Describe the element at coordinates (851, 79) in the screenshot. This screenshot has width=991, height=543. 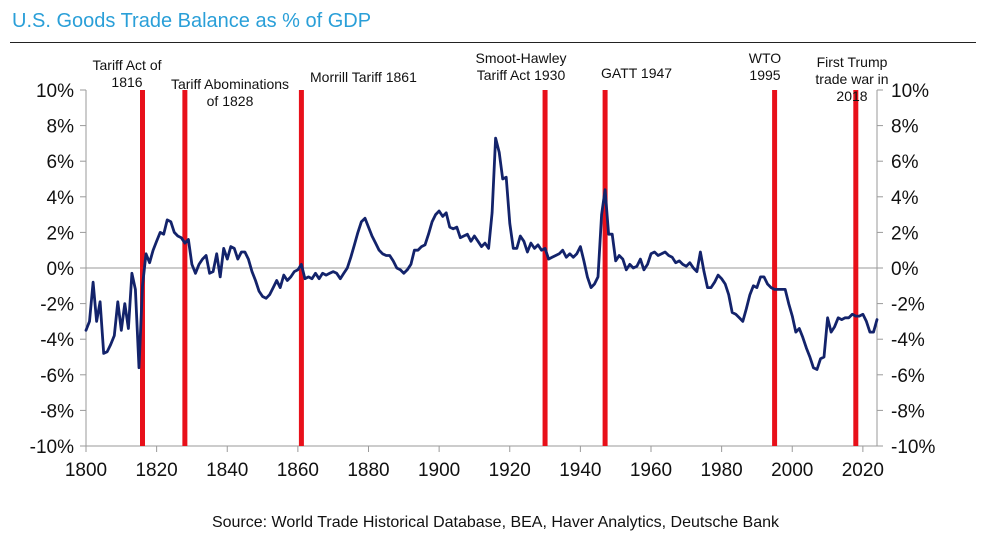
I see `event-label: trade war in` at that location.